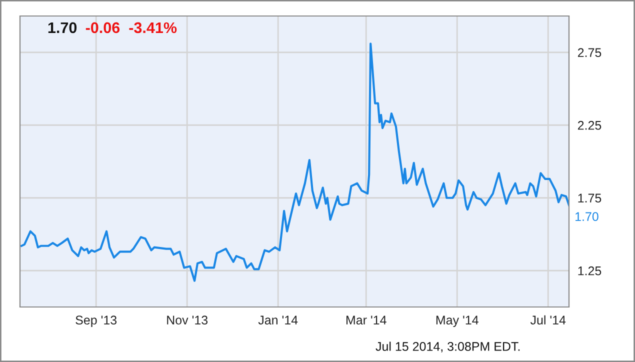  What do you see at coordinates (587, 217) in the screenshot?
I see `annotation: 1.70` at bounding box center [587, 217].